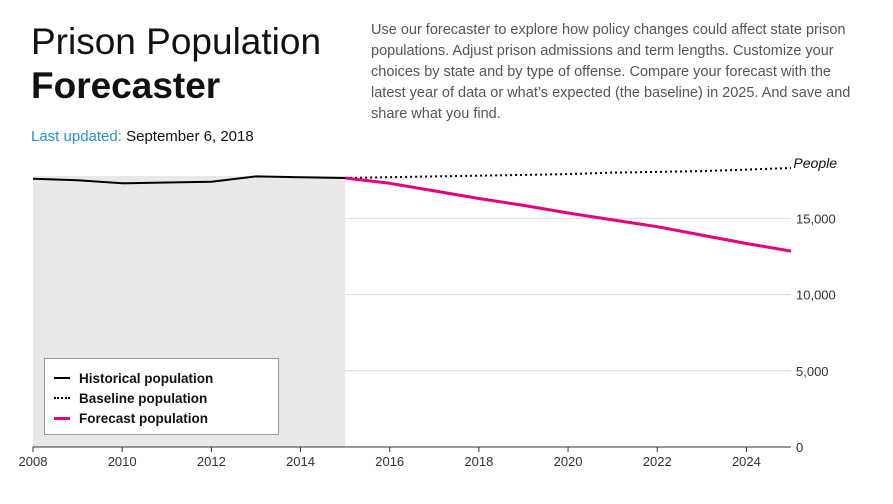  Describe the element at coordinates (657, 461) in the screenshot. I see `x-tick-label: 2022` at that location.